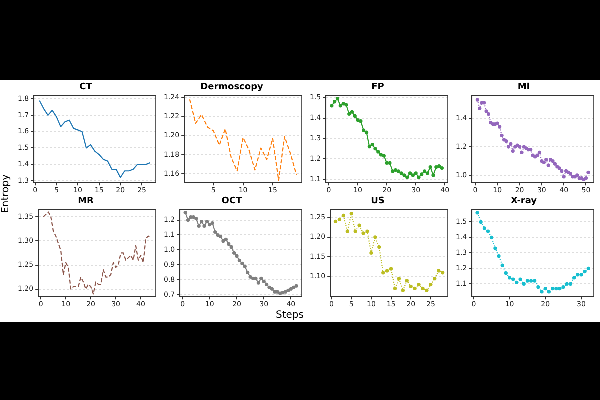 Image resolution: width=600 pixels, height=400 pixels. I want to click on chart-title: Dermoscopy, so click(232, 87).